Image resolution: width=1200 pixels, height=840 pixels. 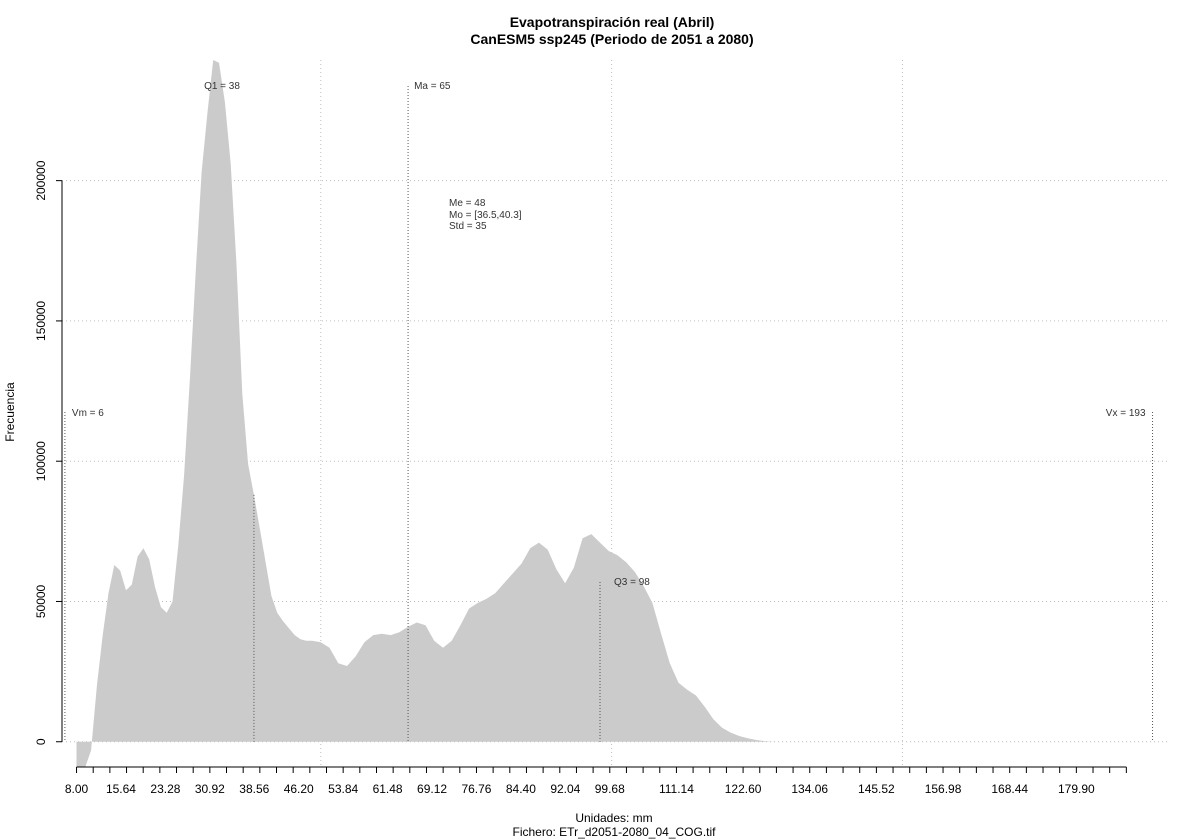 What do you see at coordinates (468, 226) in the screenshot?
I see `stat-std-label: Std = 35` at bounding box center [468, 226].